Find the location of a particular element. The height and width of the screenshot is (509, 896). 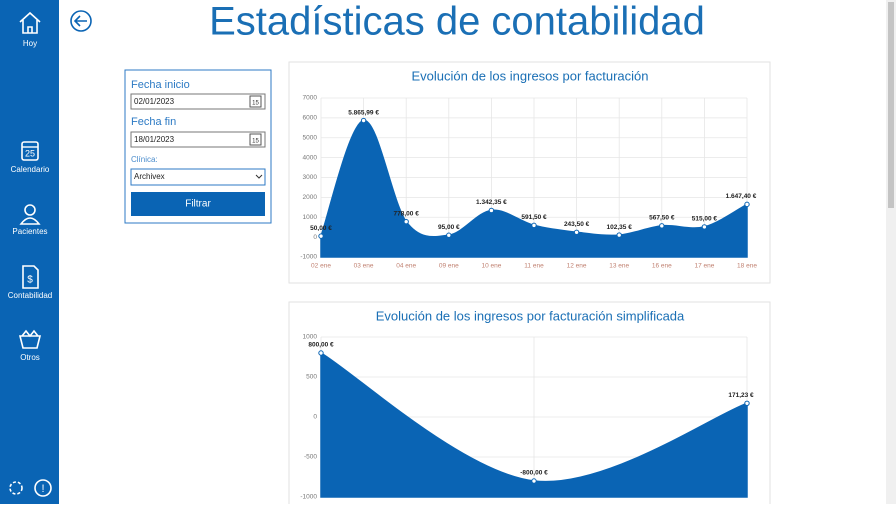

x-tick-label: 10 ene is located at coordinates (491, 266).